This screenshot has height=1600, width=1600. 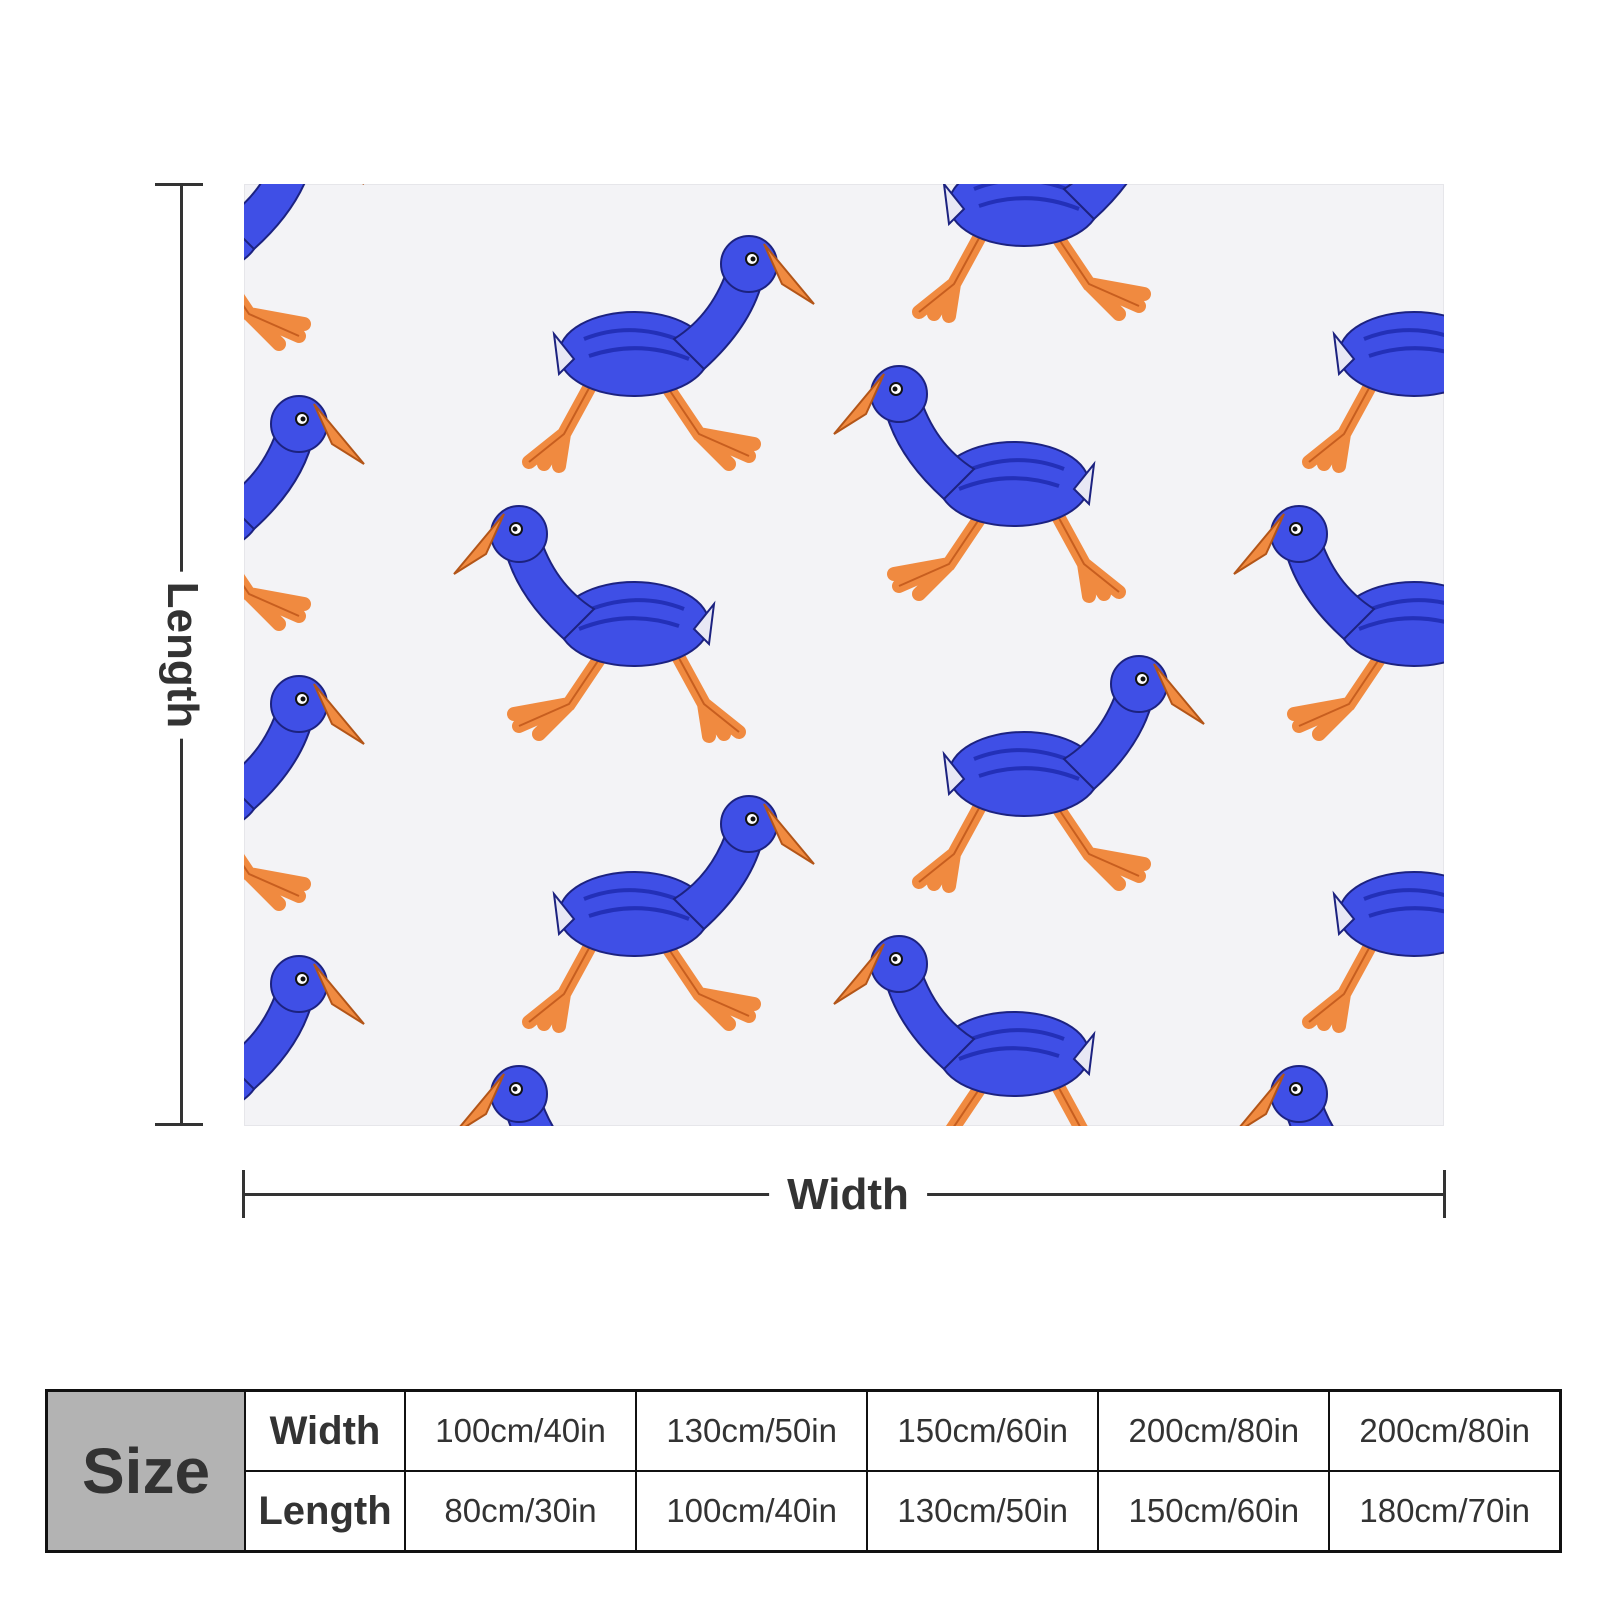 What do you see at coordinates (182, 655) in the screenshot?
I see `length-label: Length` at bounding box center [182, 655].